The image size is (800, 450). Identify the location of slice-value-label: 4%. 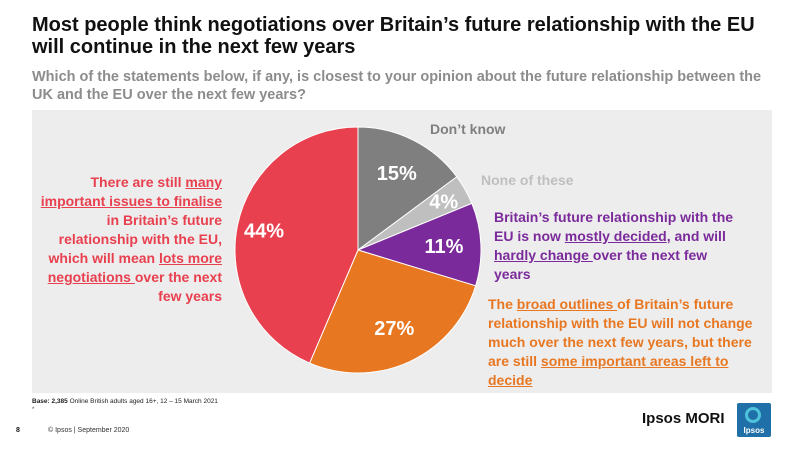
(443, 203).